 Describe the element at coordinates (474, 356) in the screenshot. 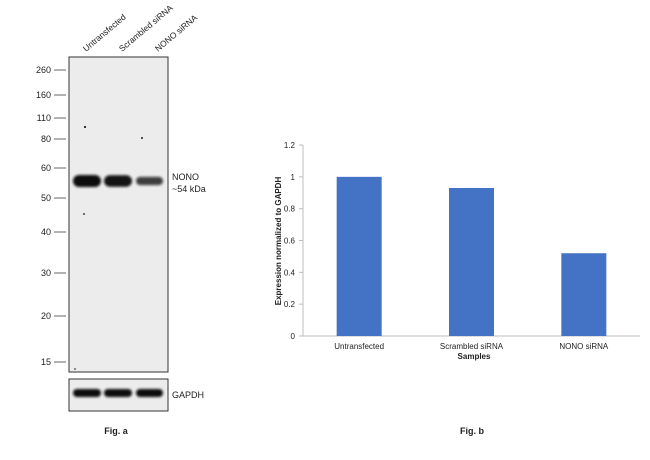

I see `x-axis-title: Samples` at that location.